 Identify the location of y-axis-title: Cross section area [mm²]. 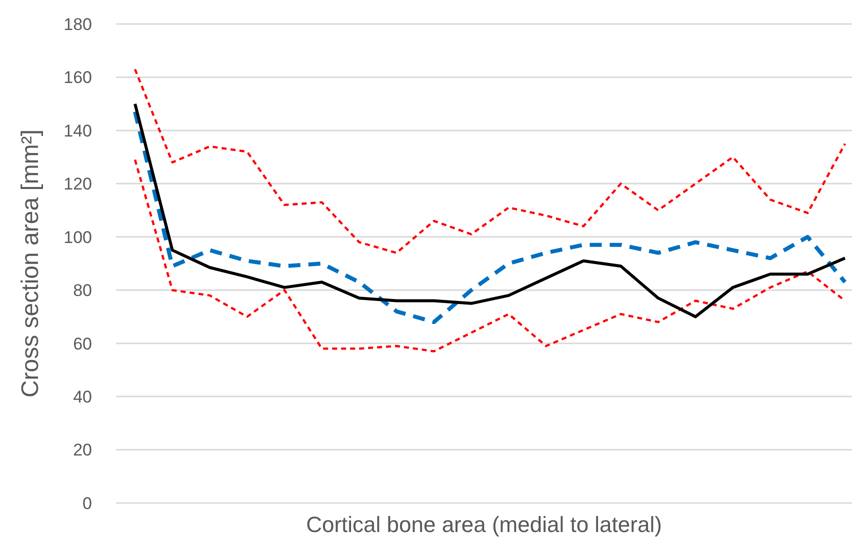
(30, 263).